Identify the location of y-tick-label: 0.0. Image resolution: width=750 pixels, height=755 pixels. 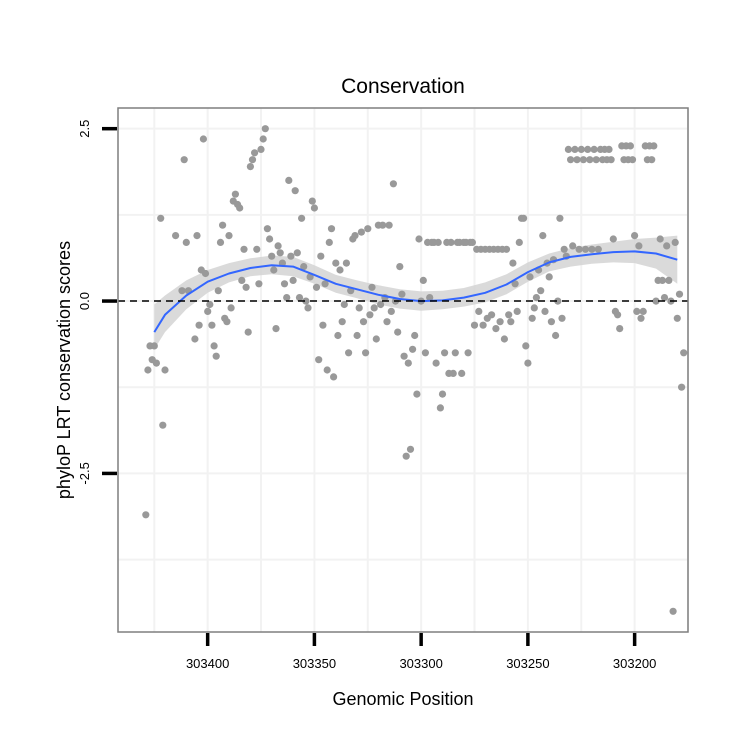
(84, 301).